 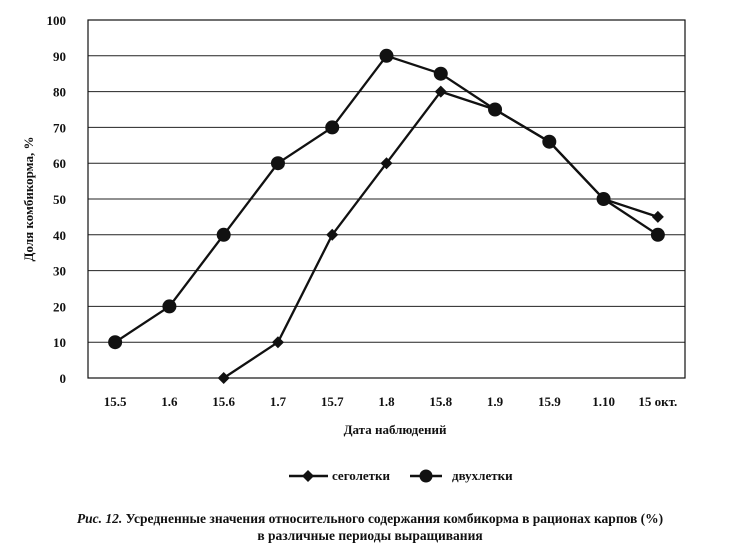 What do you see at coordinates (332, 401) in the screenshot?
I see `x-tick-label: 15.7` at bounding box center [332, 401].